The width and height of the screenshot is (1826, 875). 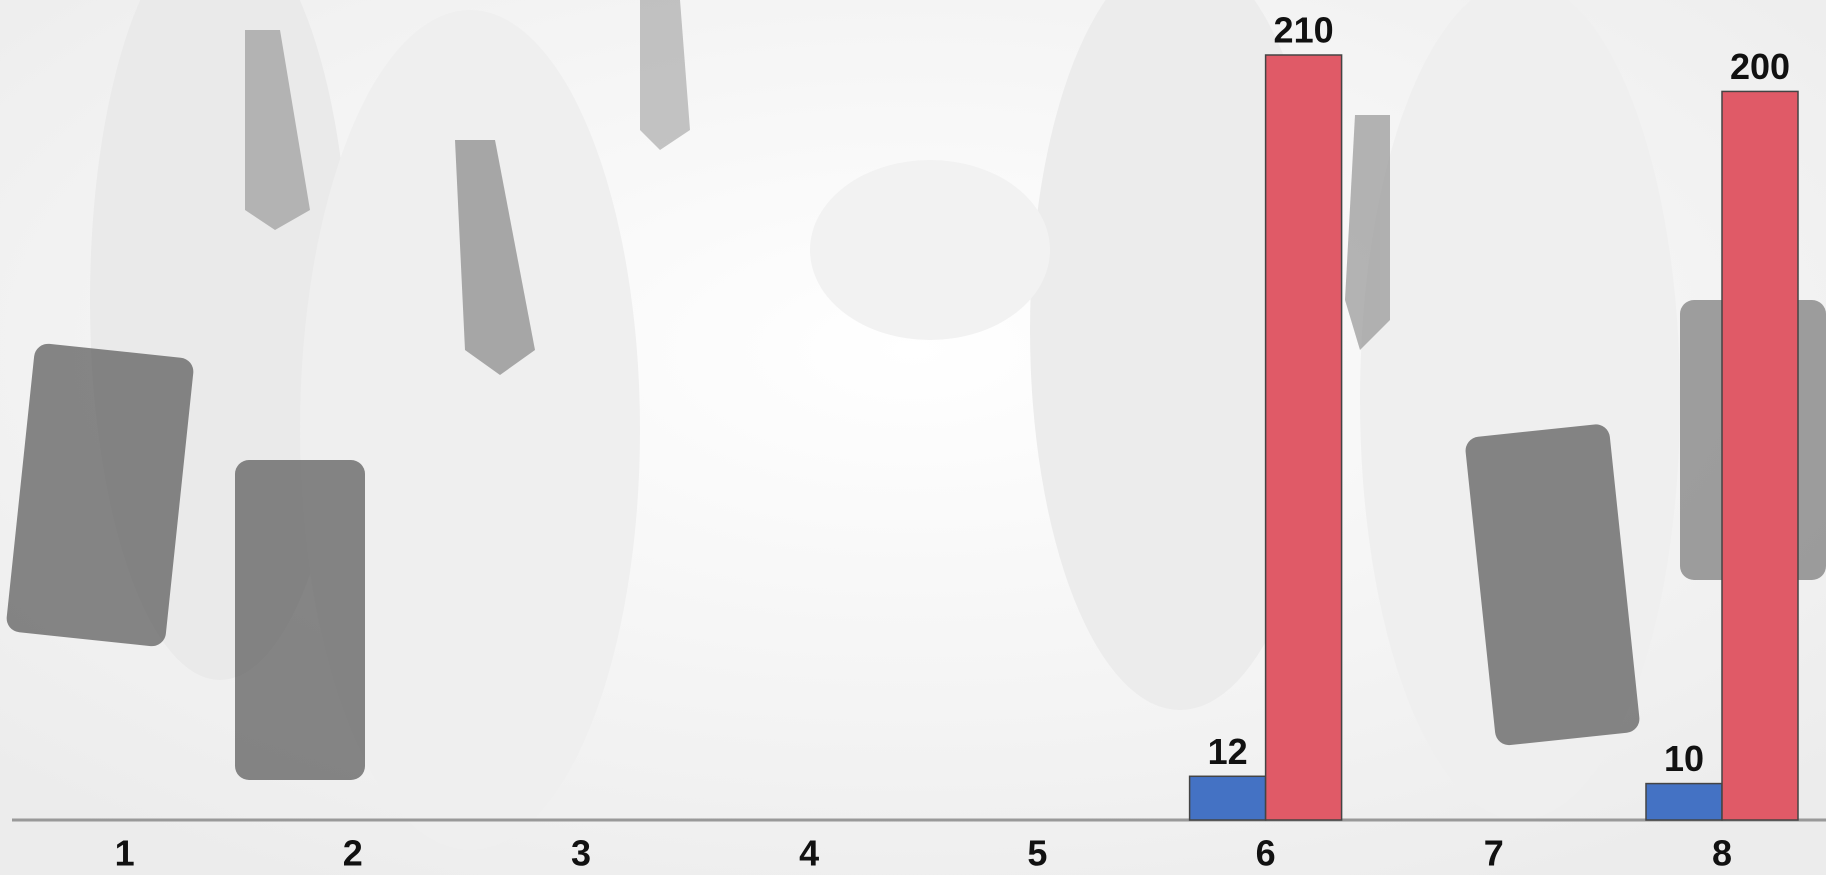 What do you see at coordinates (1760, 66) in the screenshot?
I see `data-label: 200` at bounding box center [1760, 66].